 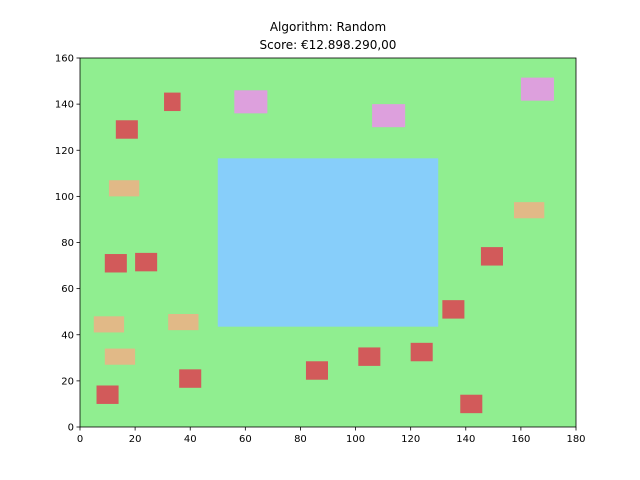 I want to click on x-tick-label: 120, so click(x=410, y=439).